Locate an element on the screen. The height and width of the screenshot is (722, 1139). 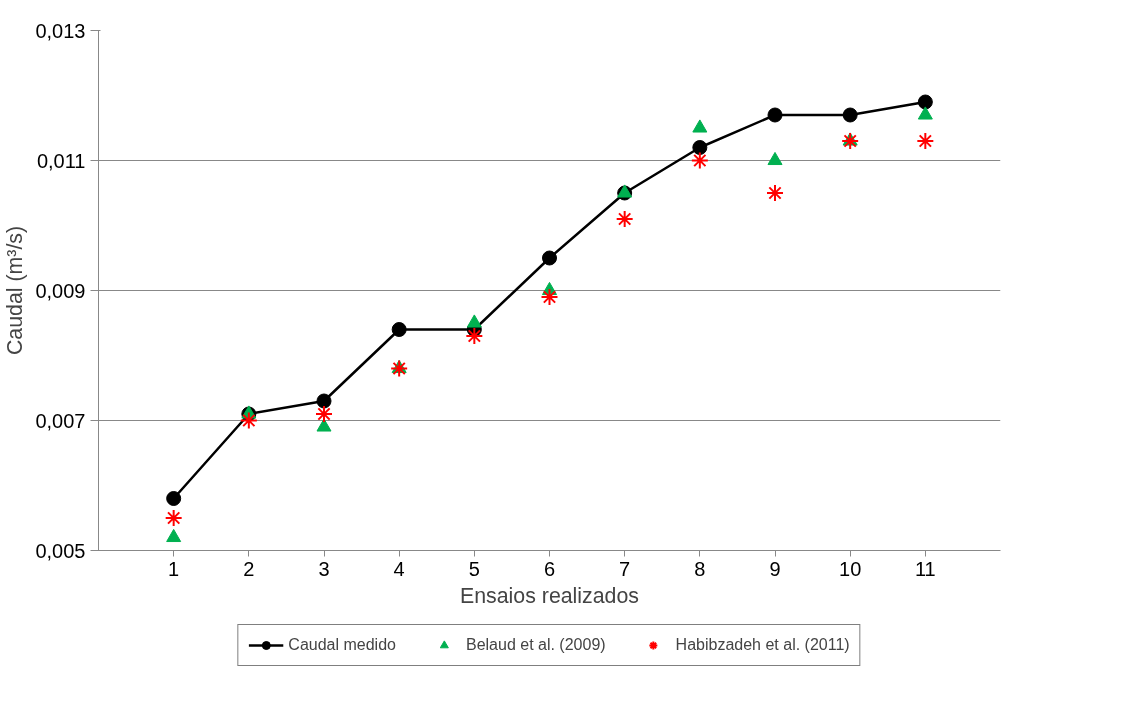
x-tick-label: 7 is located at coordinates (625, 568).